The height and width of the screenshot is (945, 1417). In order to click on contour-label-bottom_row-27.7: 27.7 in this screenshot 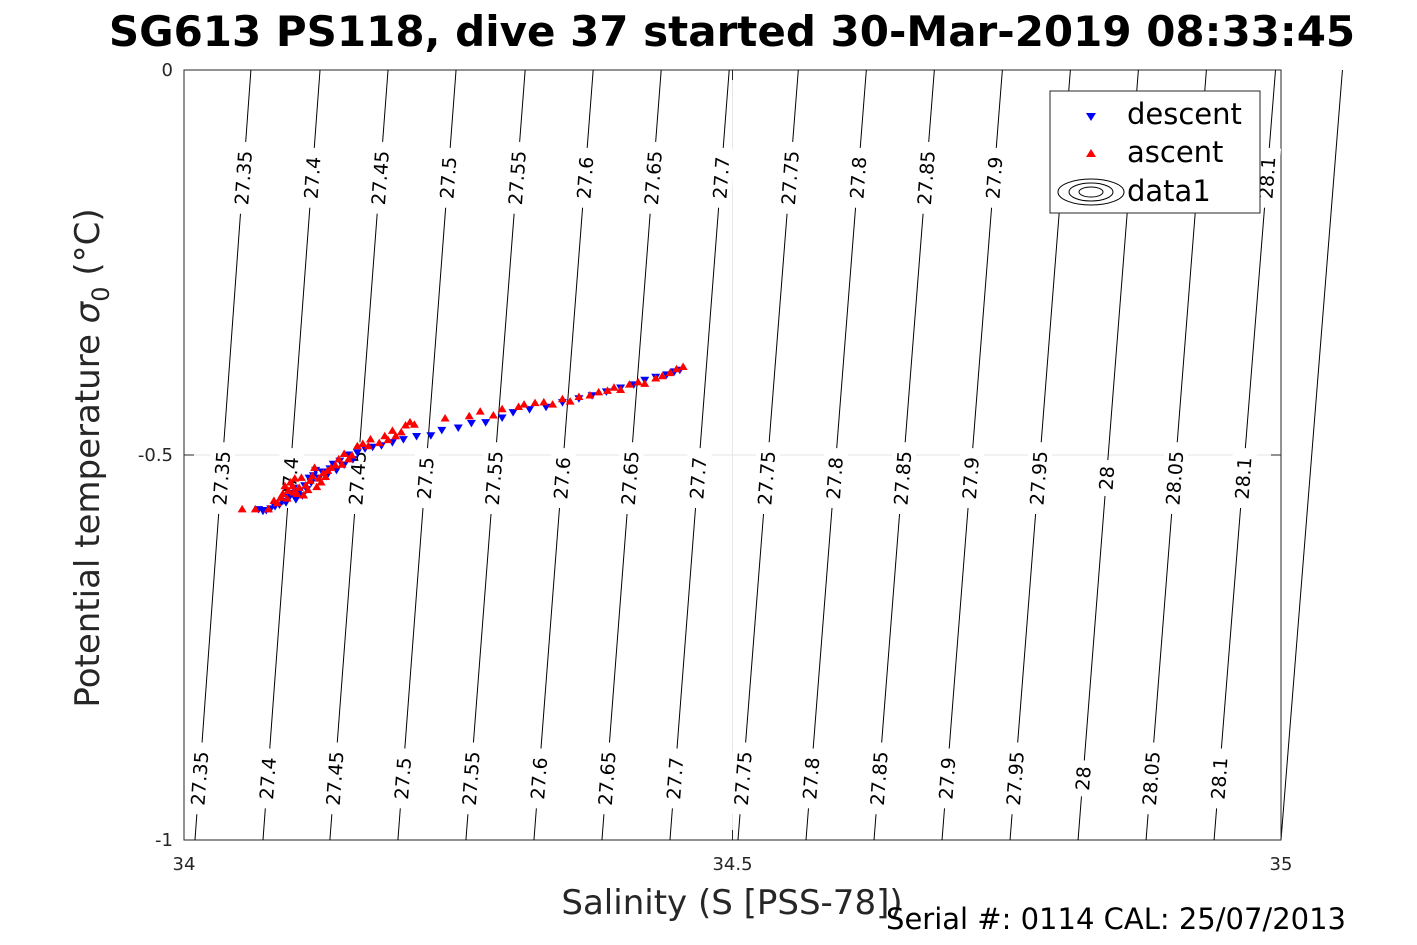, I will do `click(674, 778)`.